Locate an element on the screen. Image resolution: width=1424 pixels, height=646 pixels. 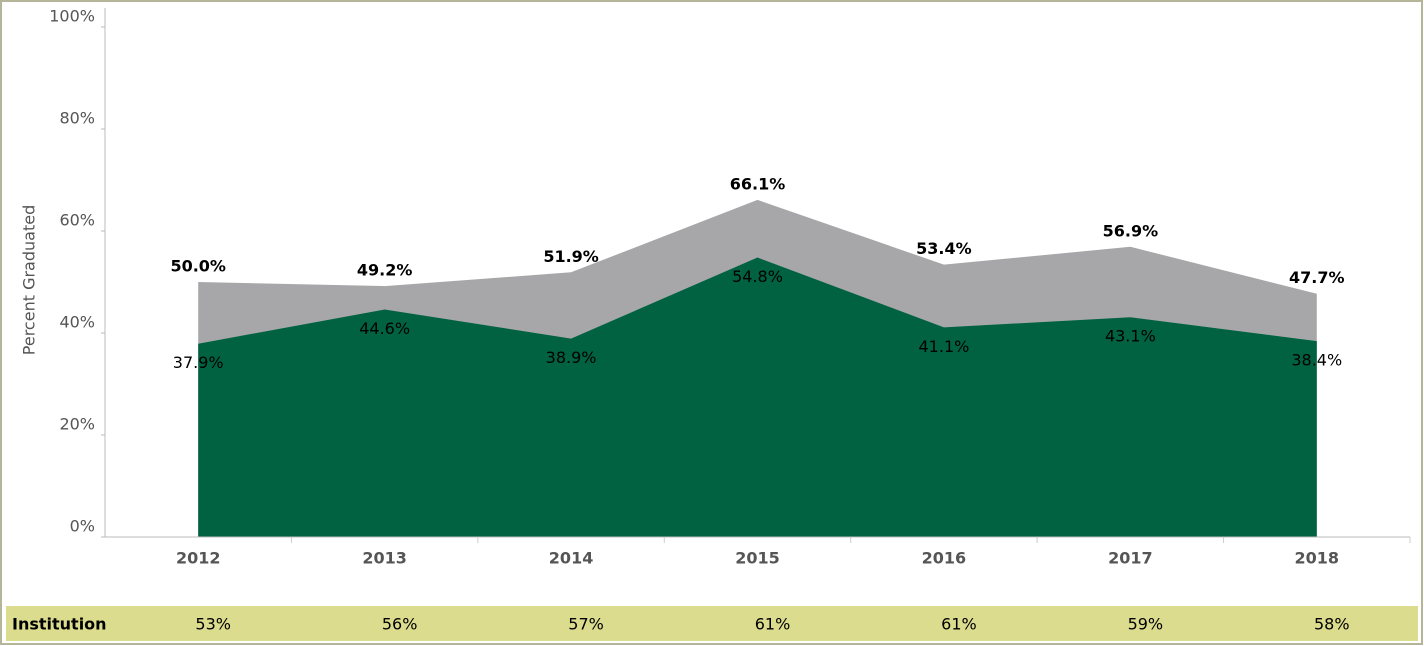
data-label: 37.9% is located at coordinates (198, 362).